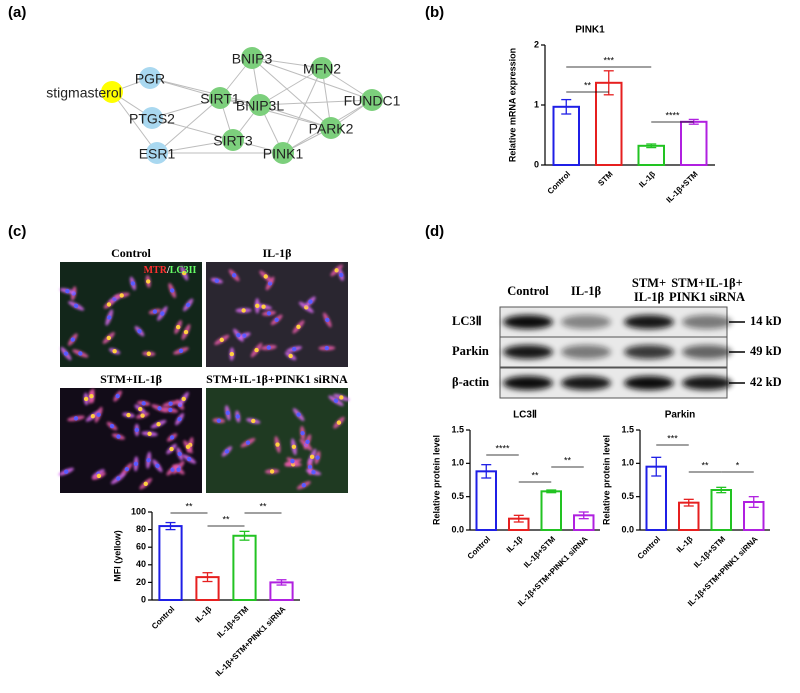  I want to click on node-label: PTGS2, so click(152, 119).